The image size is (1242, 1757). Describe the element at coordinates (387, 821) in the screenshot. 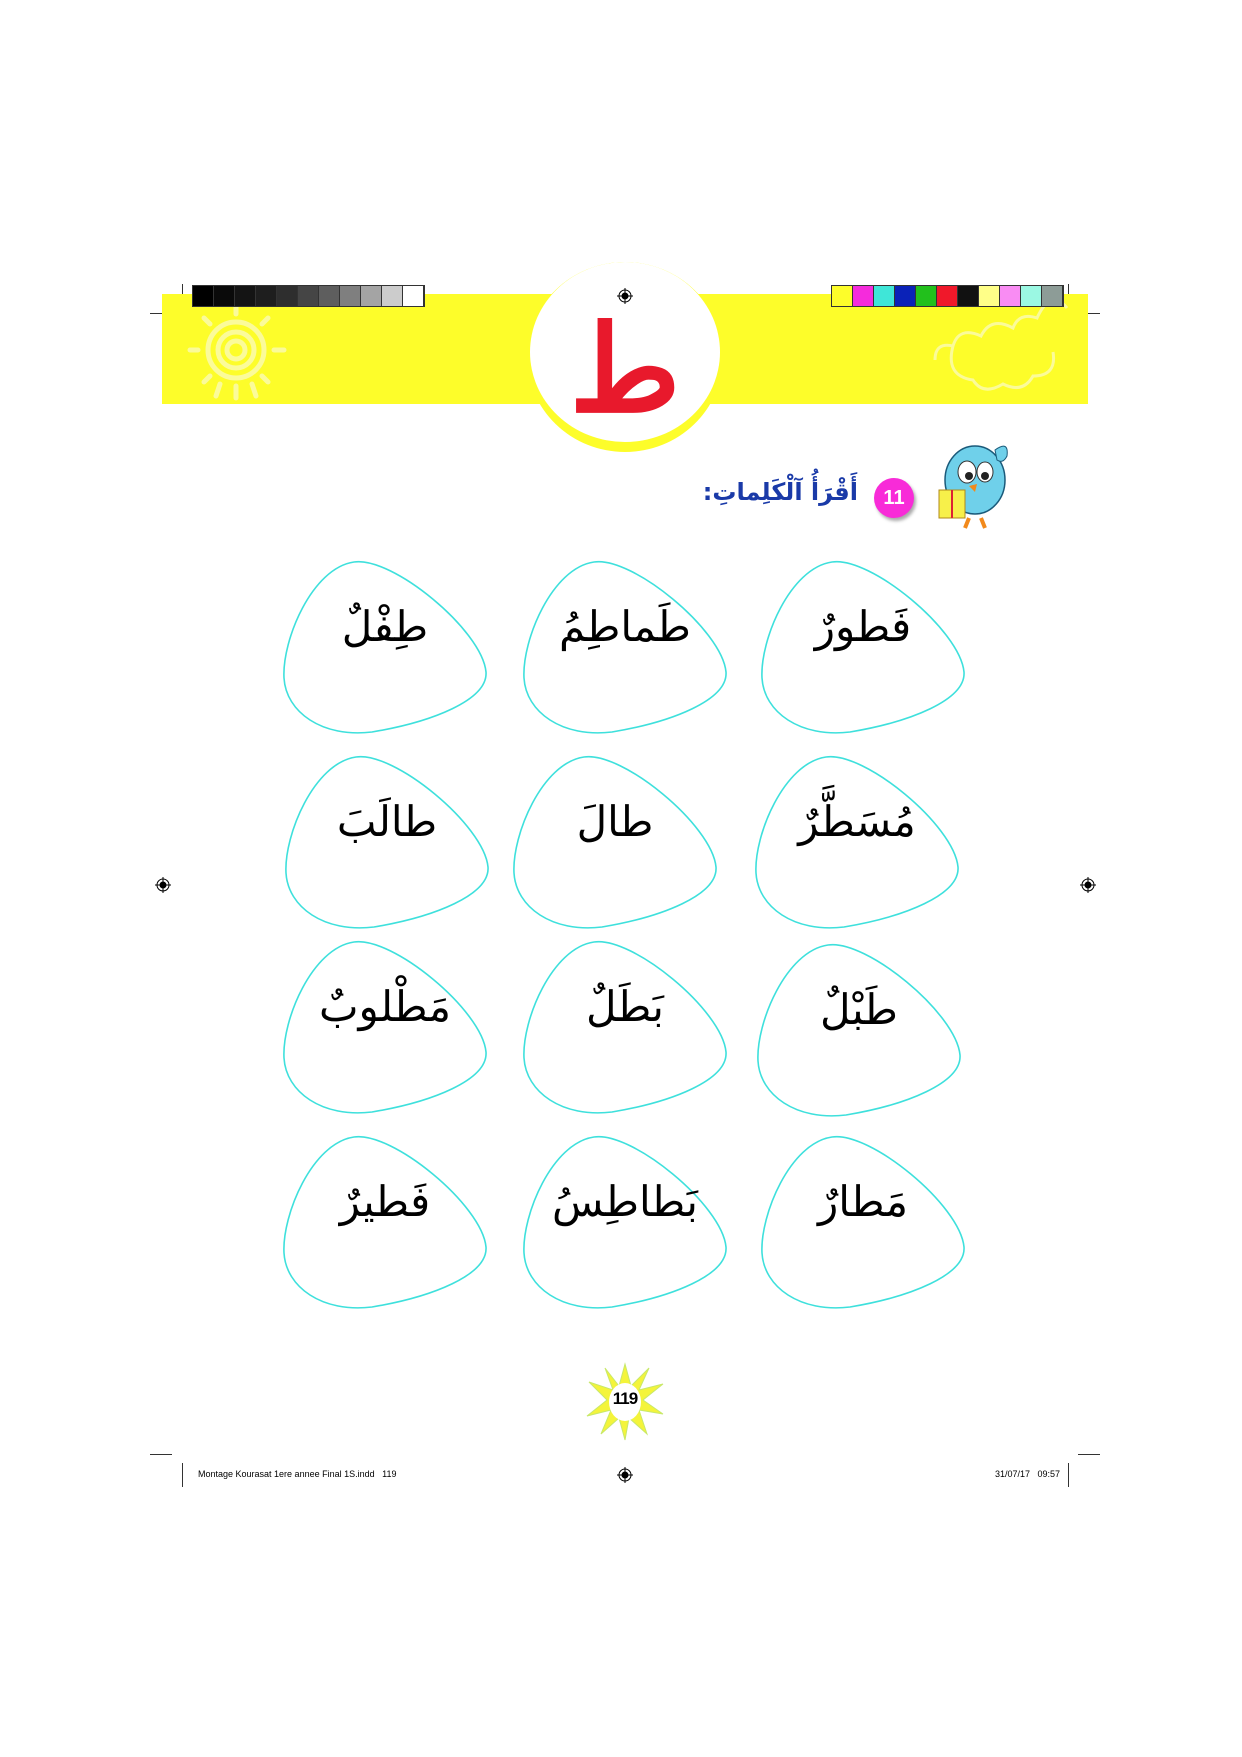

I see `arabic-word: طالَبَ` at that location.